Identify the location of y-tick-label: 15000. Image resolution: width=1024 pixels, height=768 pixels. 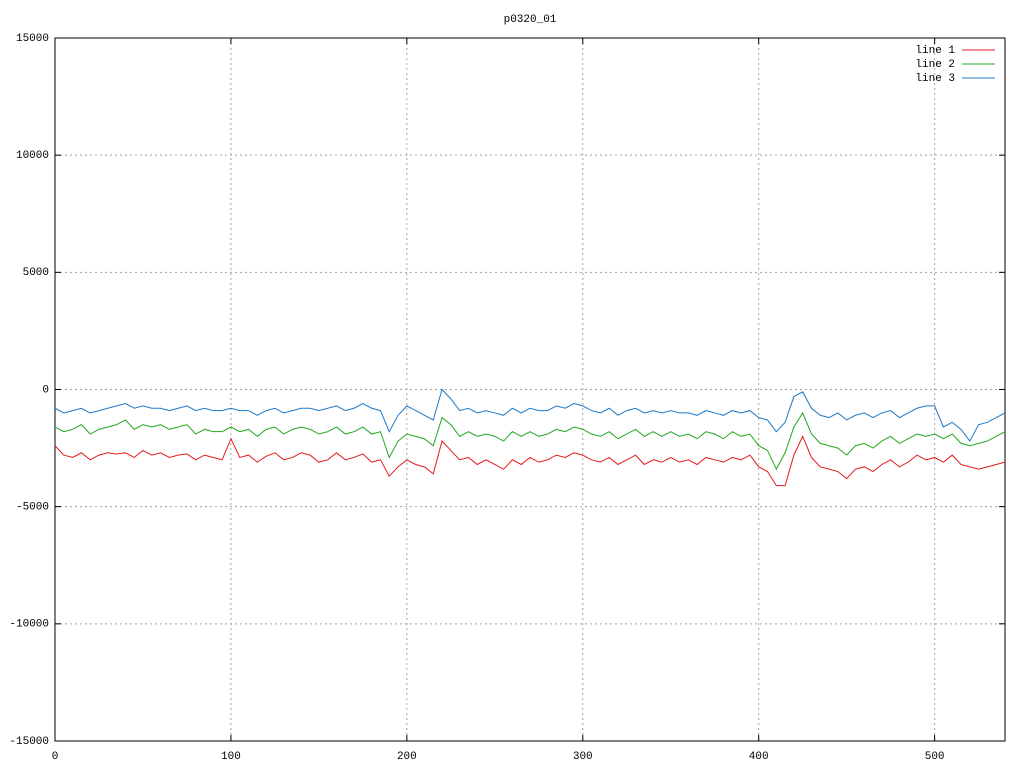
(32, 39).